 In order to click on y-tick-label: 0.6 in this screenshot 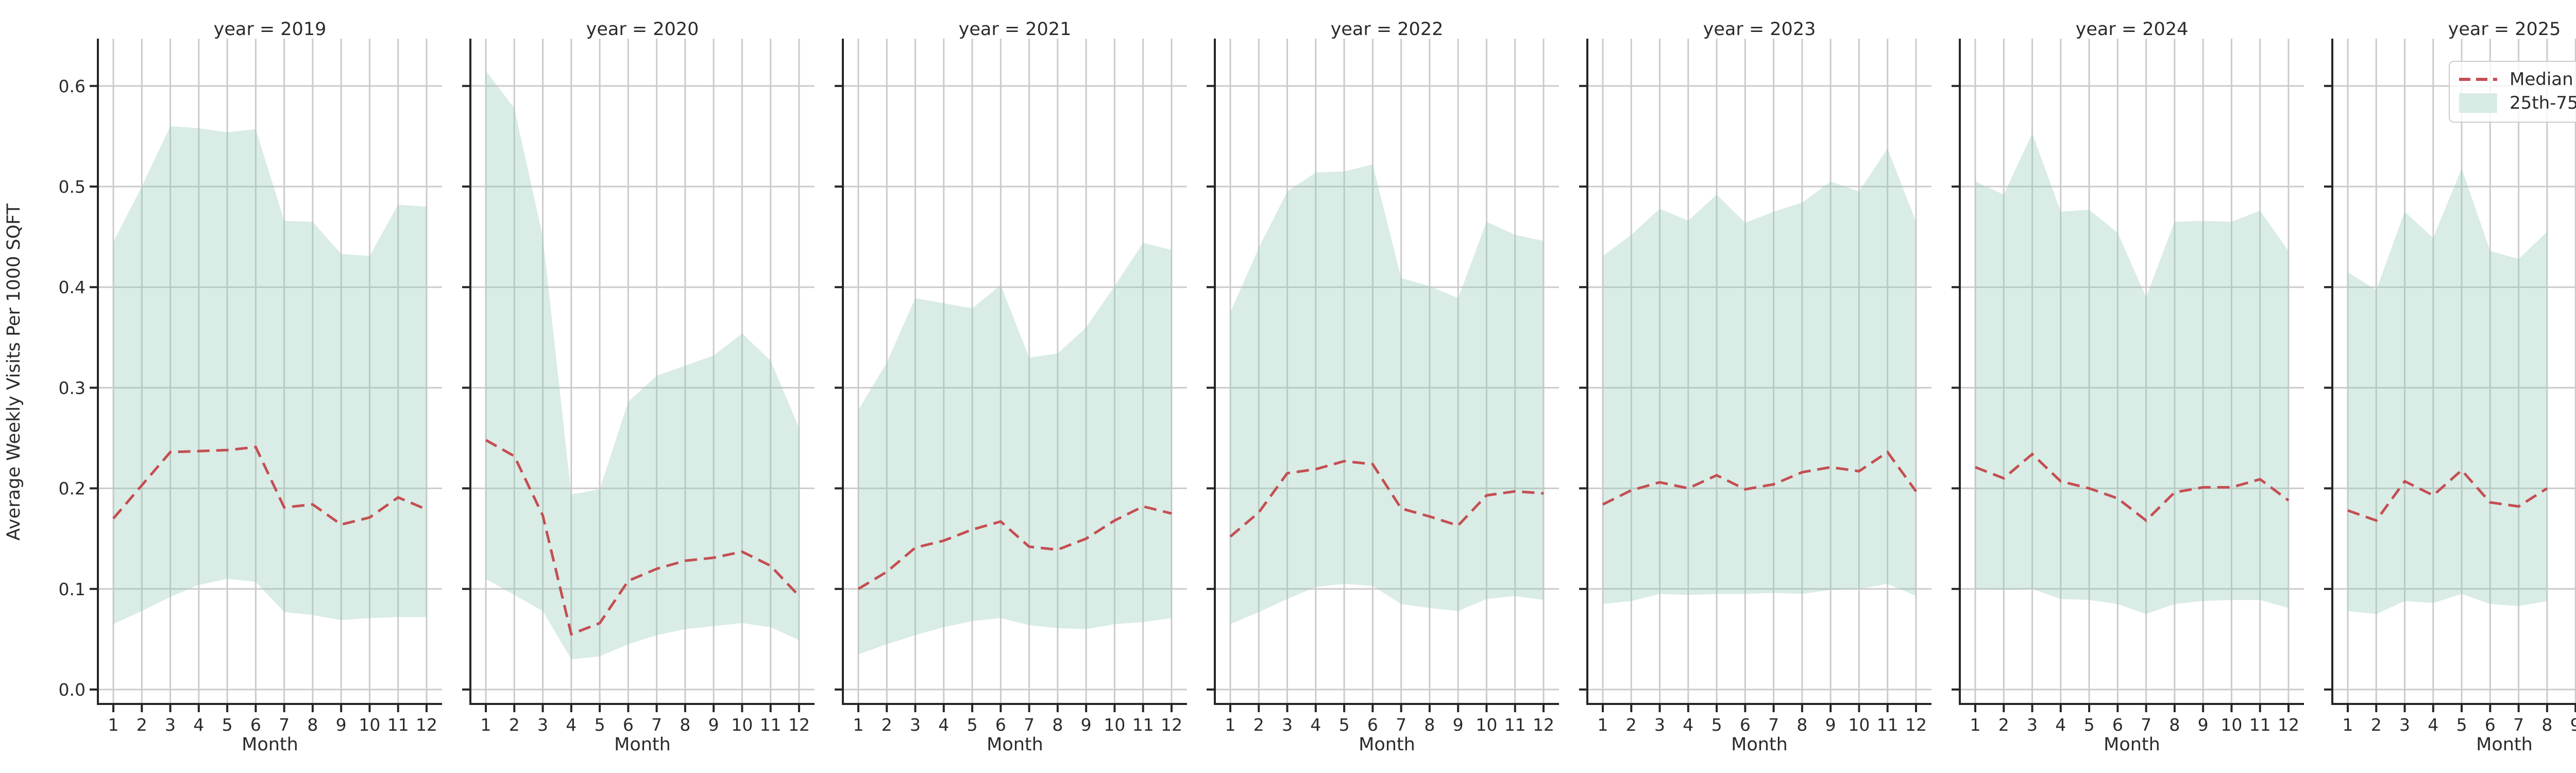, I will do `click(72, 86)`.